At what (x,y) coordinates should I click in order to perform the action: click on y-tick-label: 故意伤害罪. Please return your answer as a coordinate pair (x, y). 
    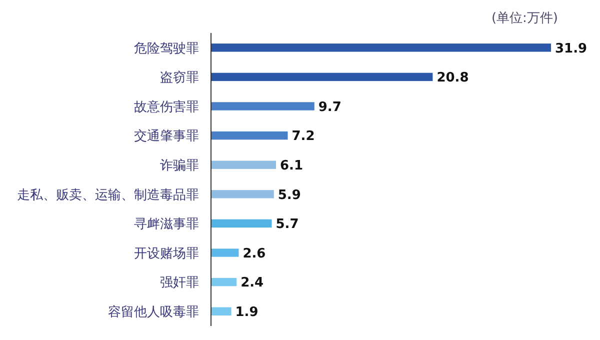
    Looking at the image, I should click on (166, 106).